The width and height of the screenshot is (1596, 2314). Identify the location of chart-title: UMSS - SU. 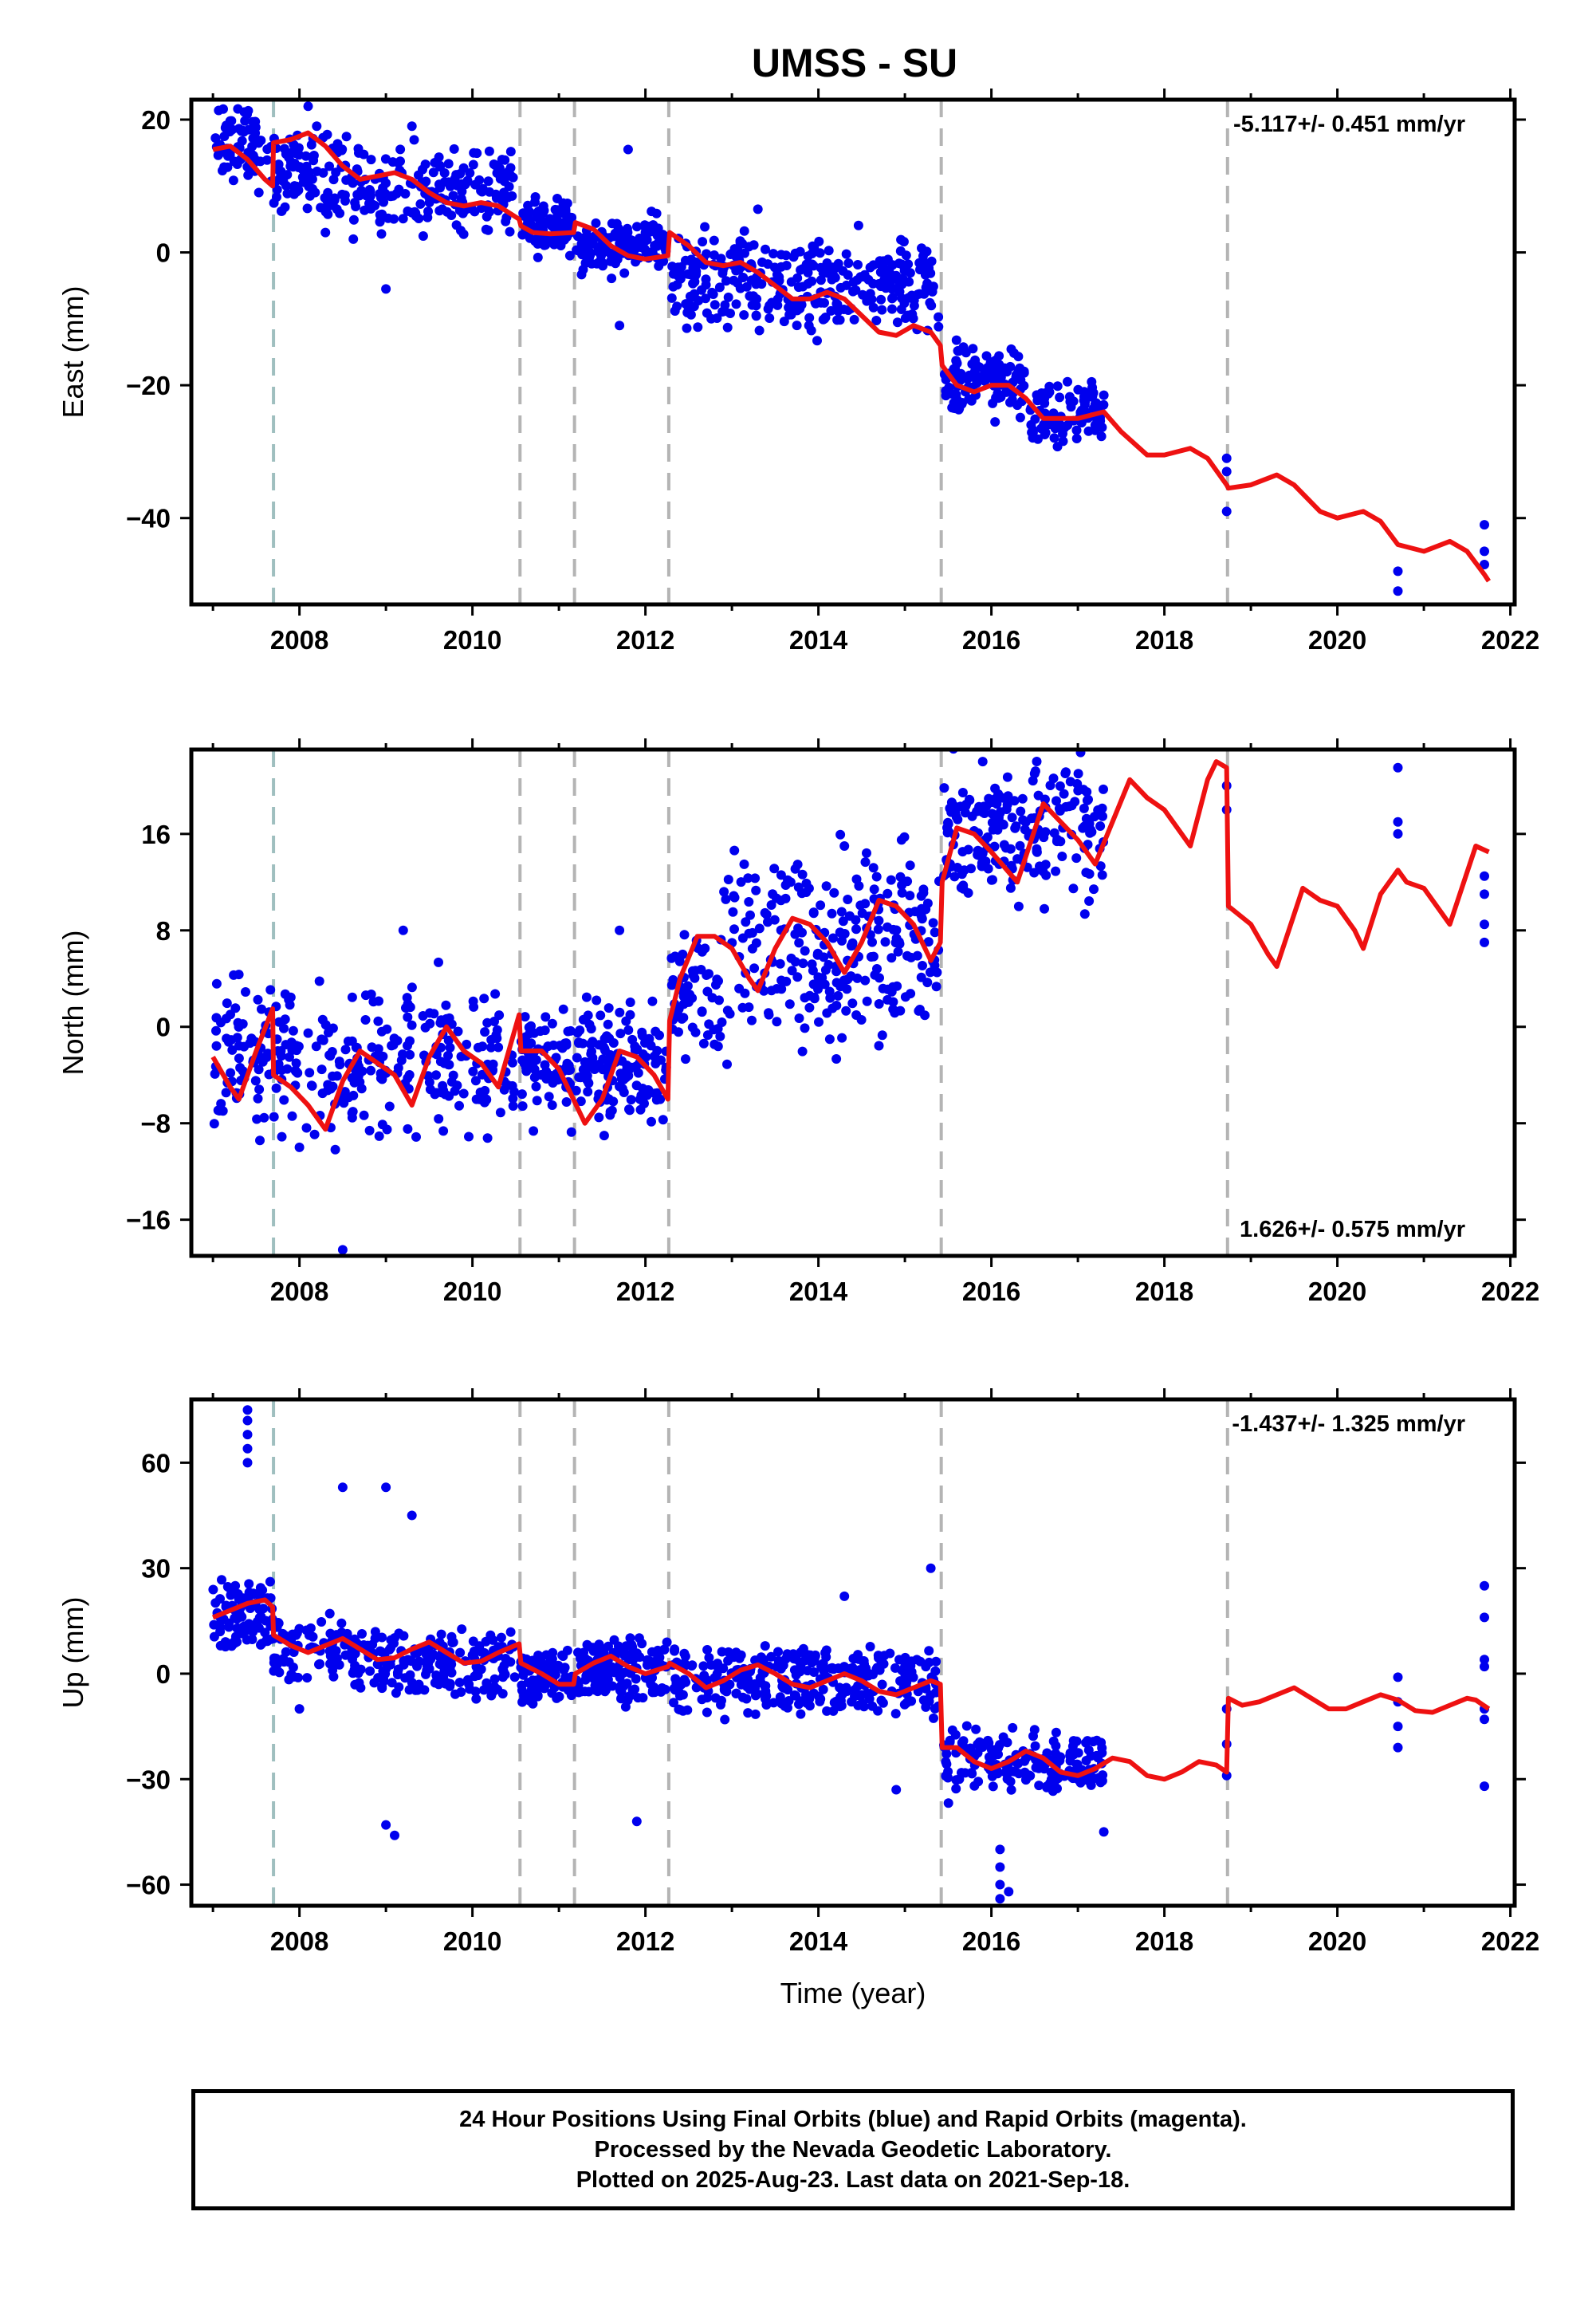
(854, 63).